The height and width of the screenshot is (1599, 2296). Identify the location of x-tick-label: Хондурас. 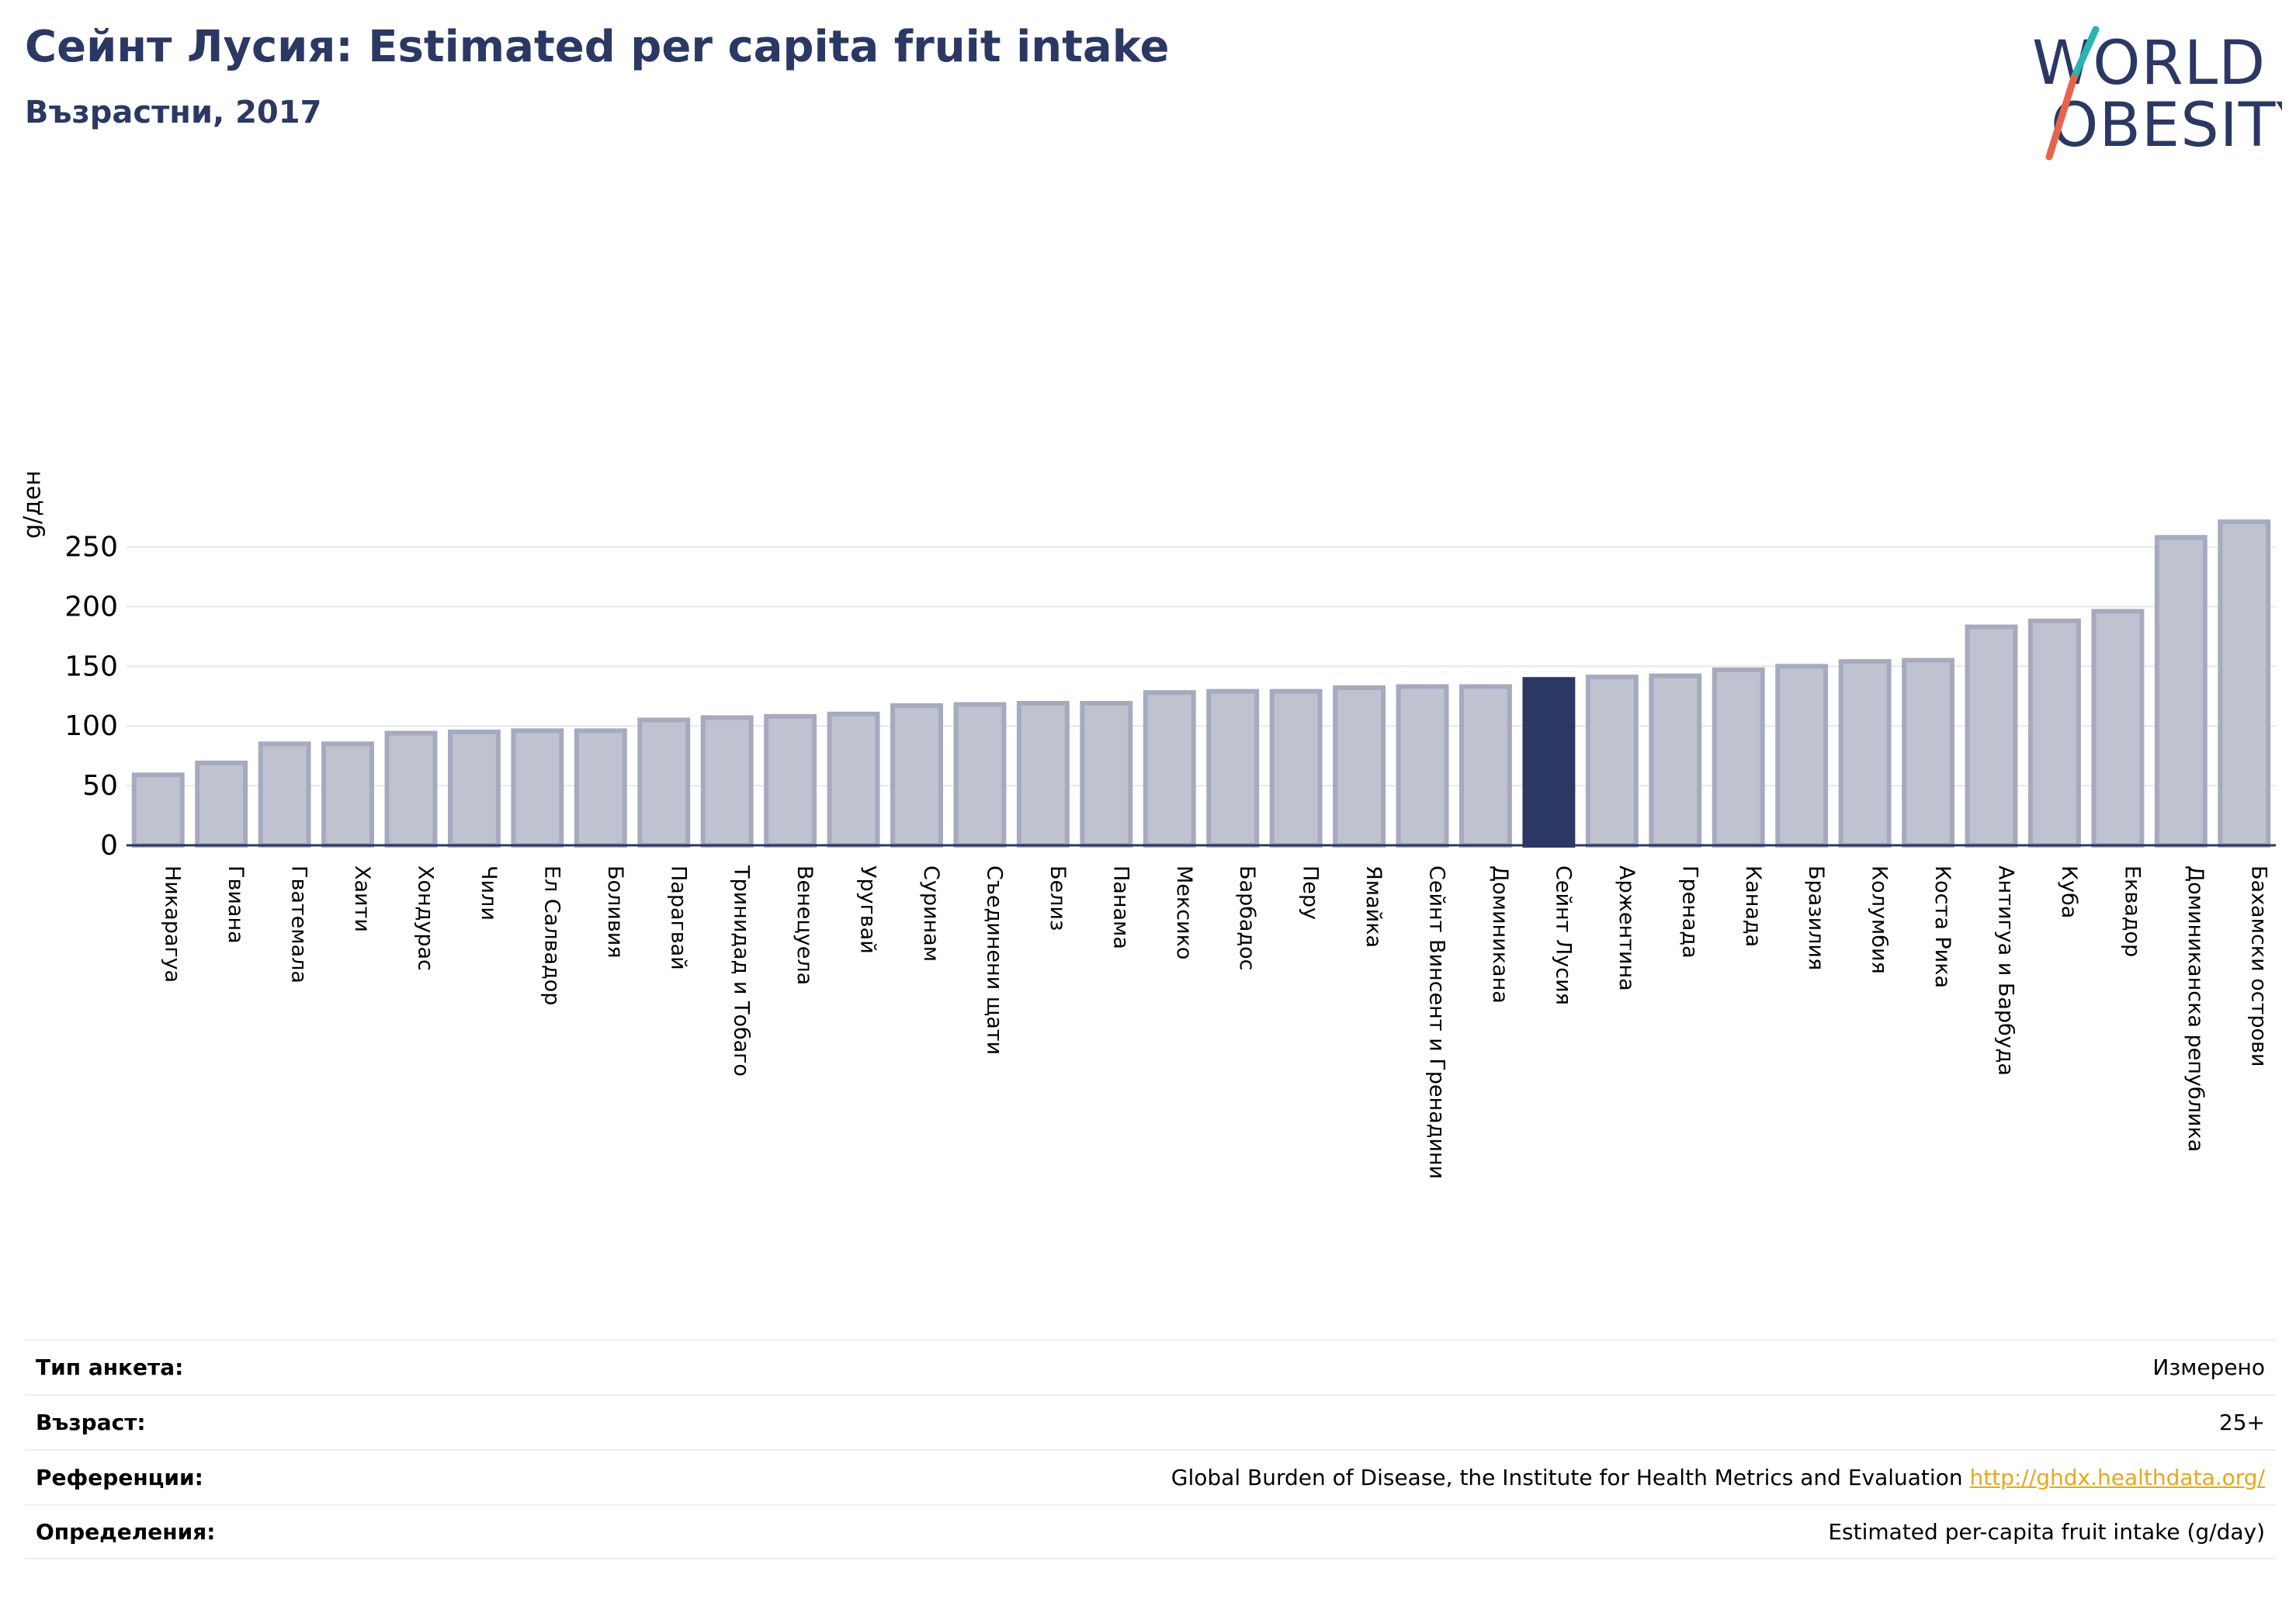
(425, 918).